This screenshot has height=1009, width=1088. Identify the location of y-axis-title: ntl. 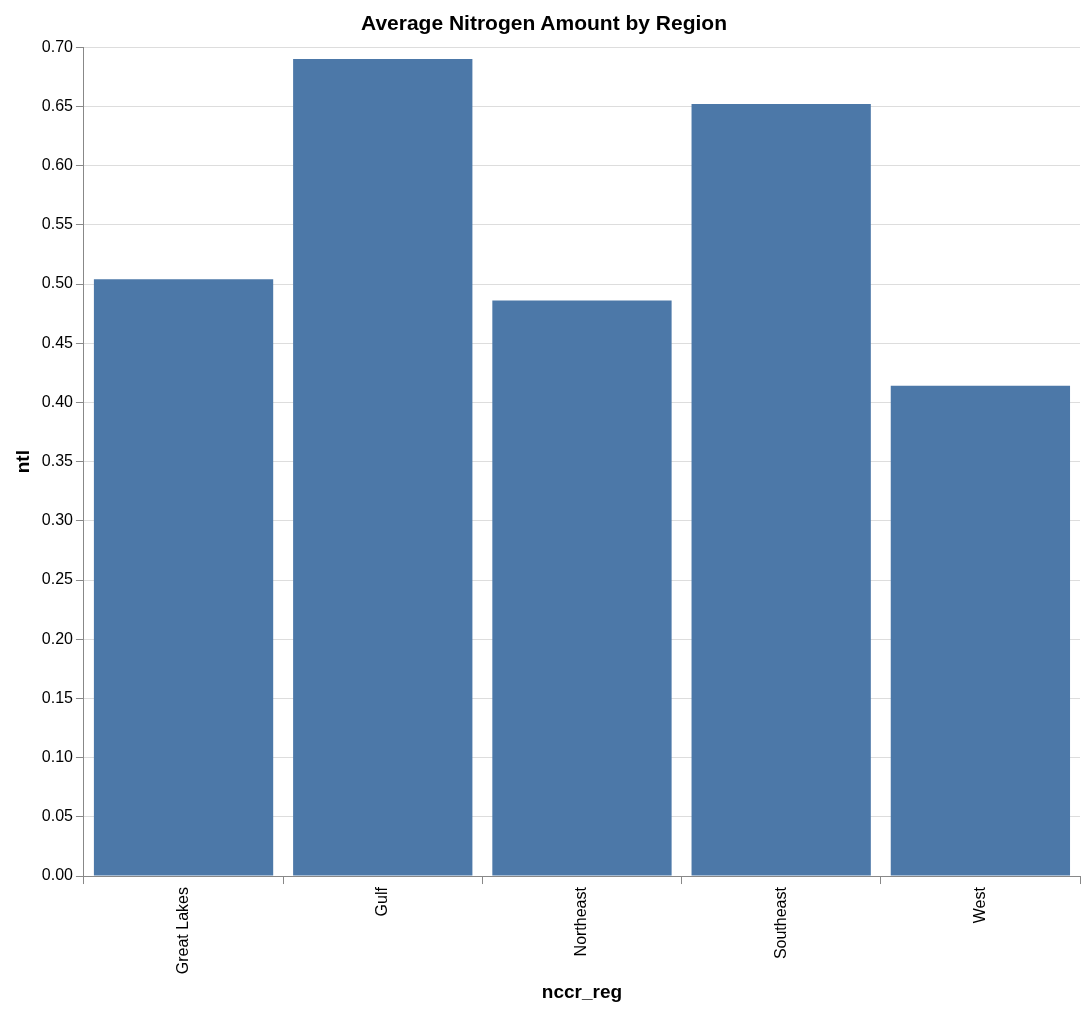
(22, 462).